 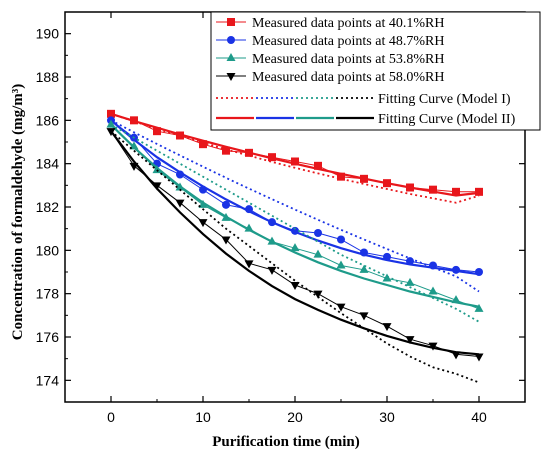 What do you see at coordinates (285, 442) in the screenshot?
I see `x-axis-title: Purification time (min)` at bounding box center [285, 442].